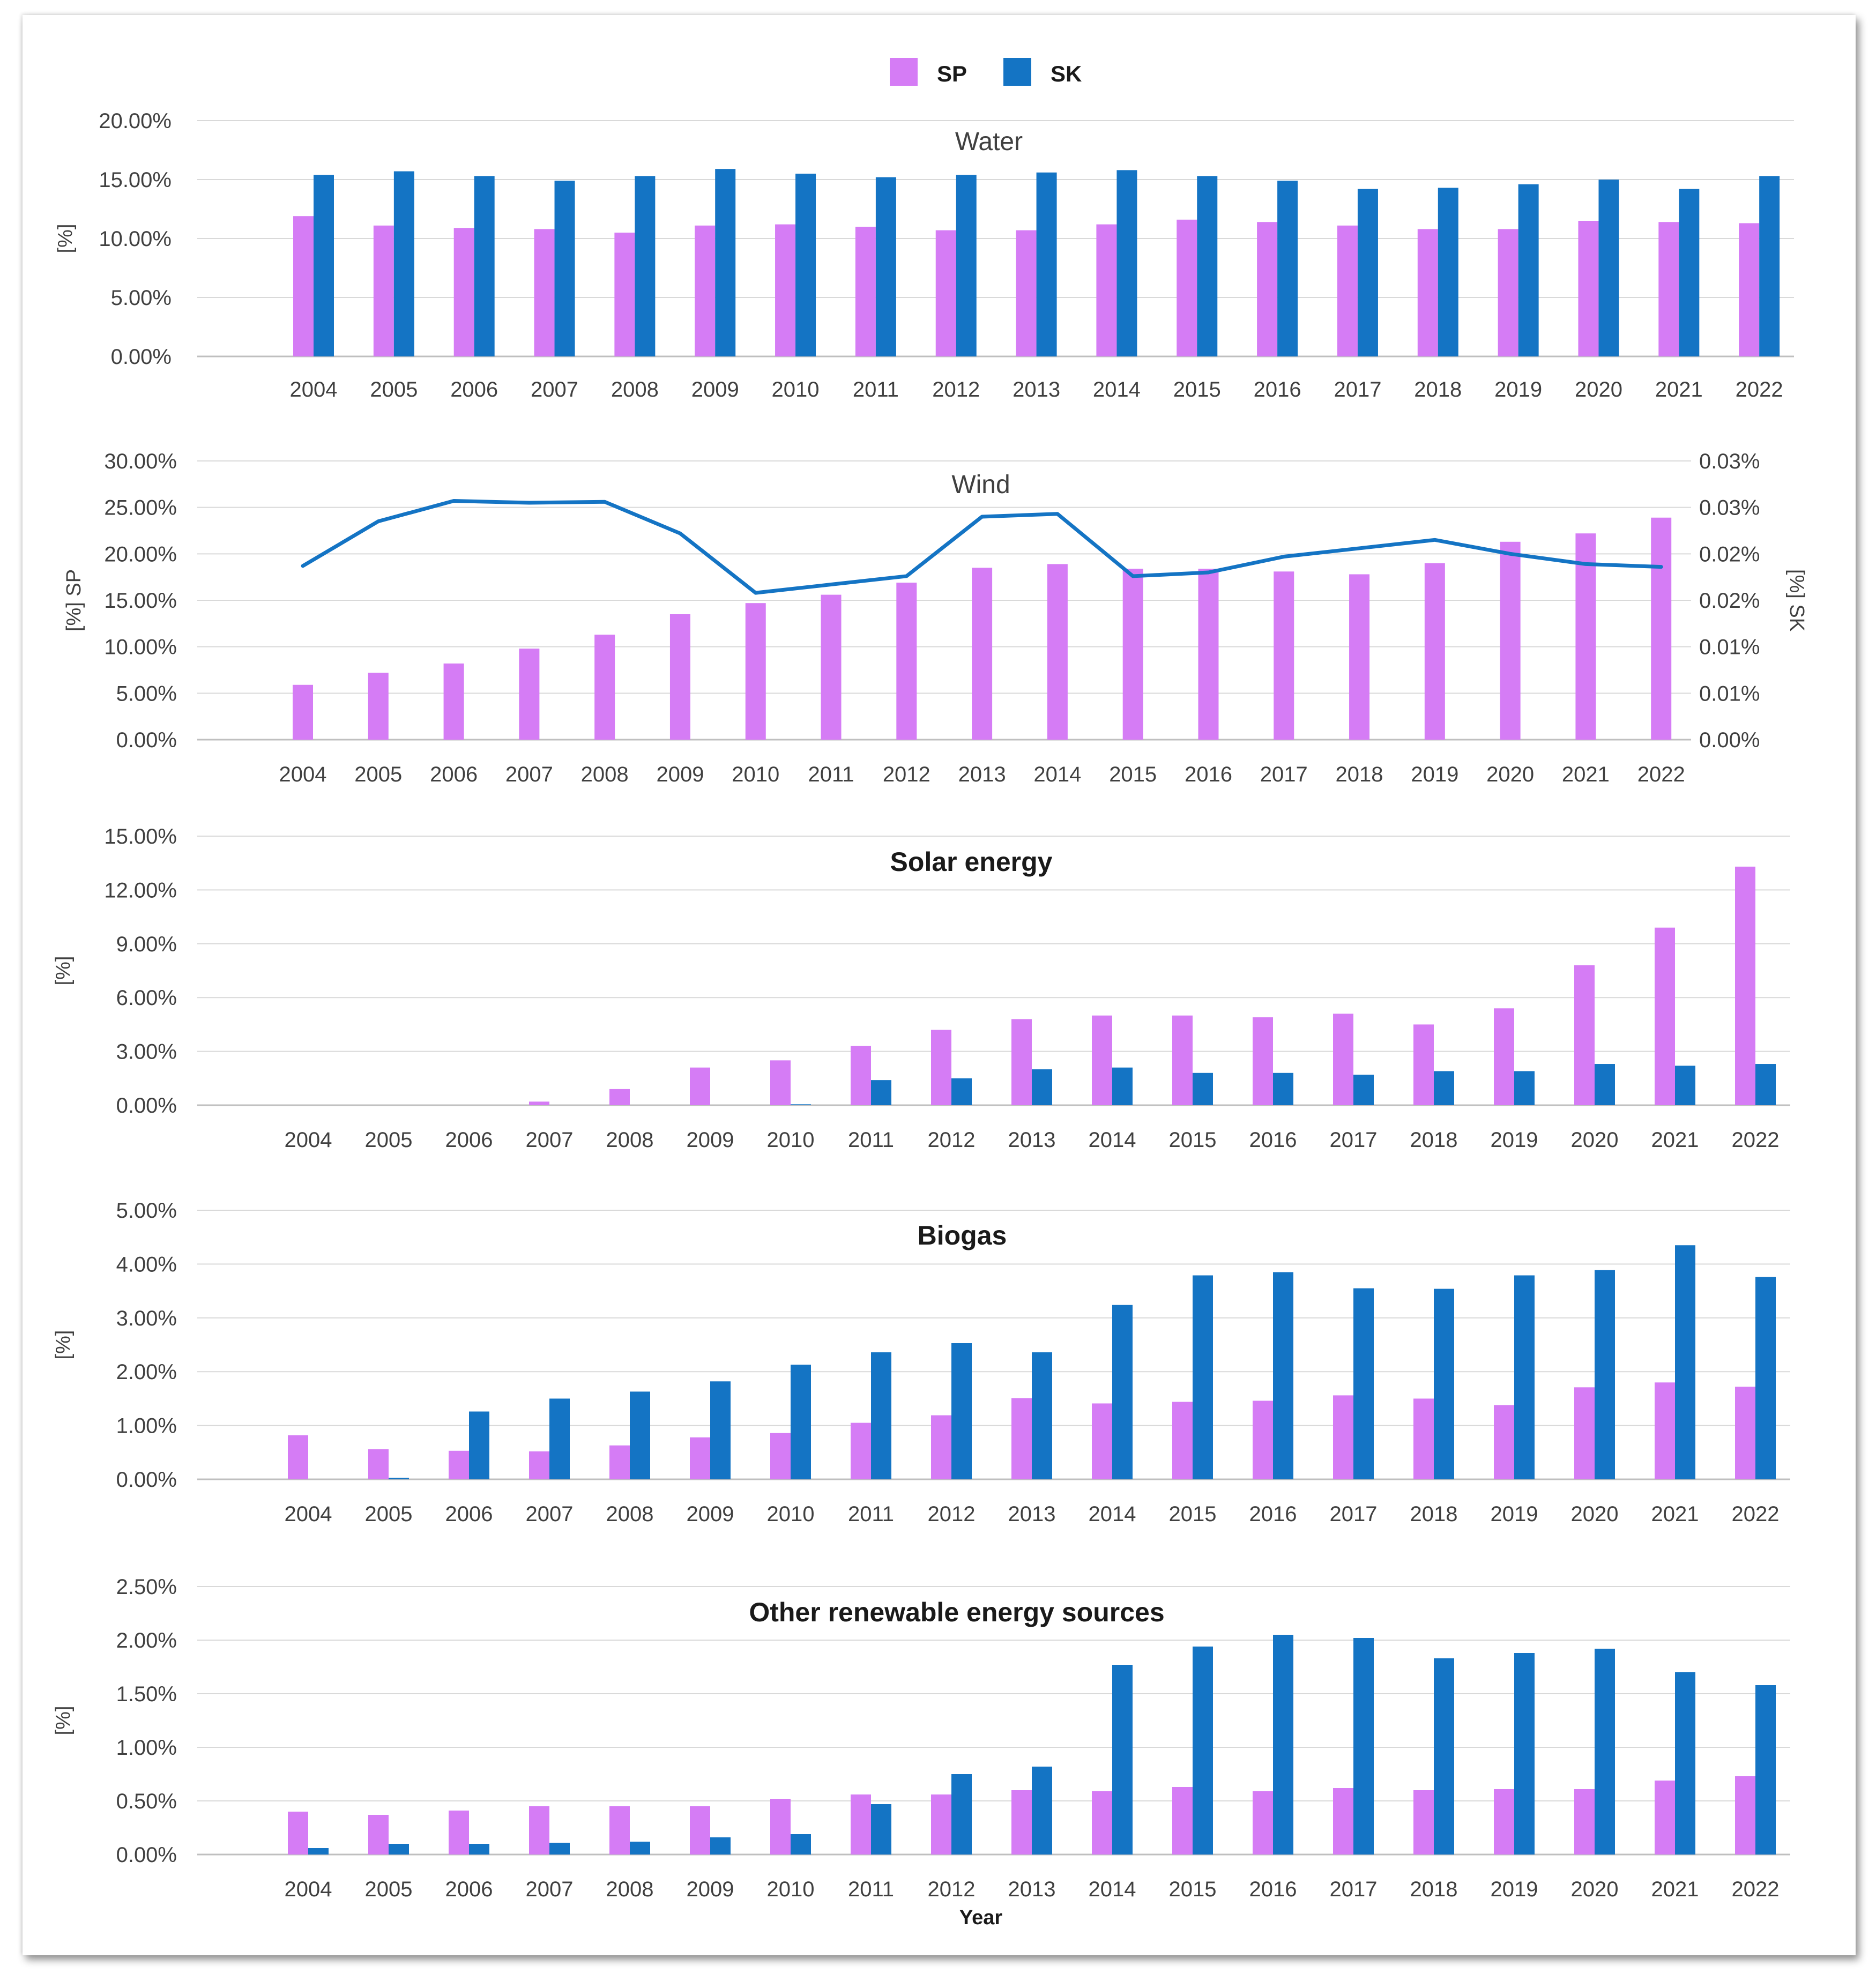 Image resolution: width=1876 pixels, height=1981 pixels. What do you see at coordinates (1729, 740) in the screenshot?
I see `y2-tick-label: 0.00%` at bounding box center [1729, 740].